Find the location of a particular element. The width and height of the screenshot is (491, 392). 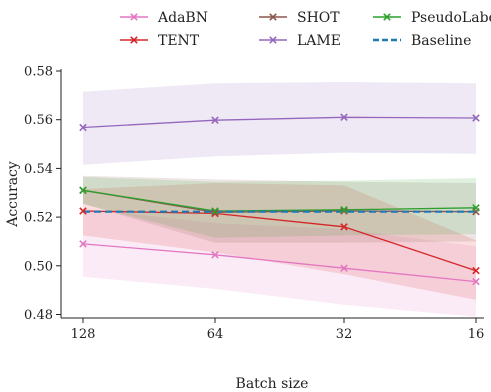

y-tick-label: 0.54 is located at coordinates (38, 169).